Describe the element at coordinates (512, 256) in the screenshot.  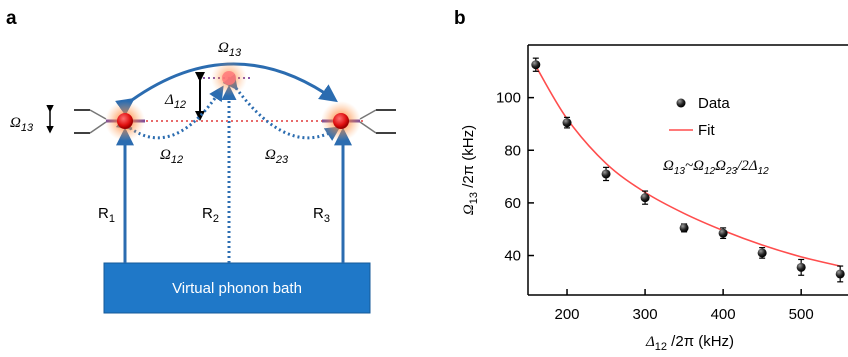
I see `y-tick-label: 40` at that location.